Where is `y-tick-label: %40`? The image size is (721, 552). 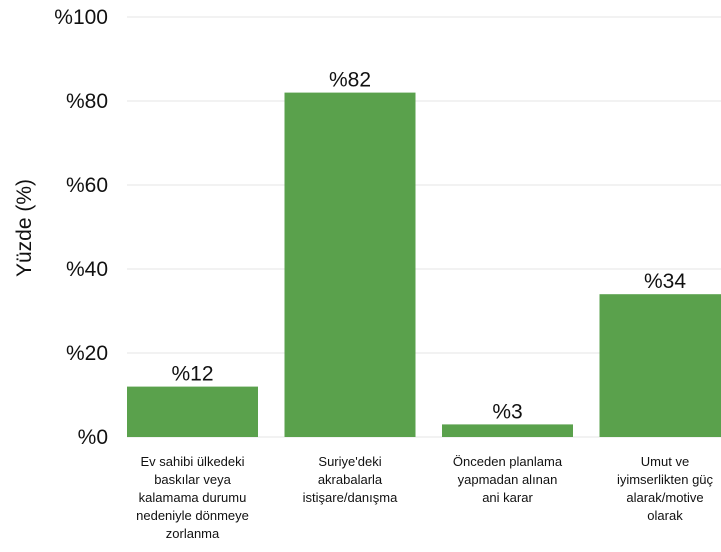 y-tick-label: %40 is located at coordinates (87, 269).